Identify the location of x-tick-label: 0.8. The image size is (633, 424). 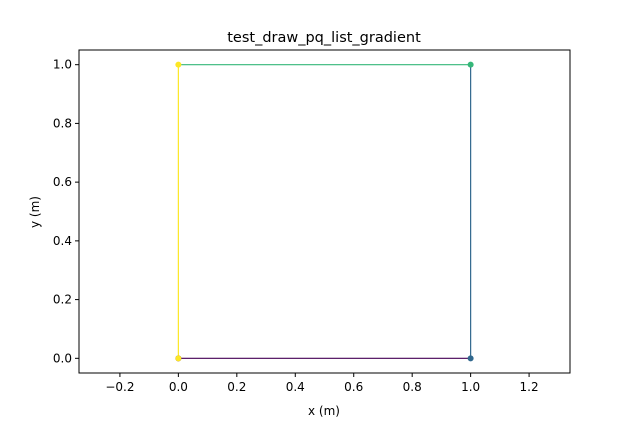
(412, 387).